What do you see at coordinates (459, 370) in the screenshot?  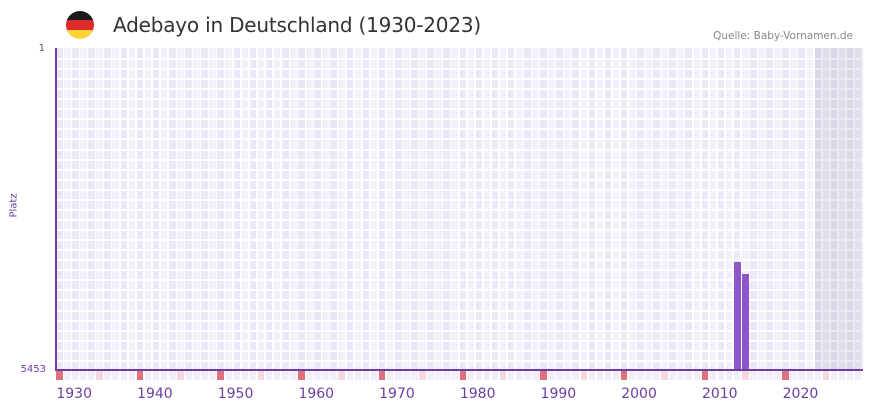 I see `x-axis-line` at bounding box center [459, 370].